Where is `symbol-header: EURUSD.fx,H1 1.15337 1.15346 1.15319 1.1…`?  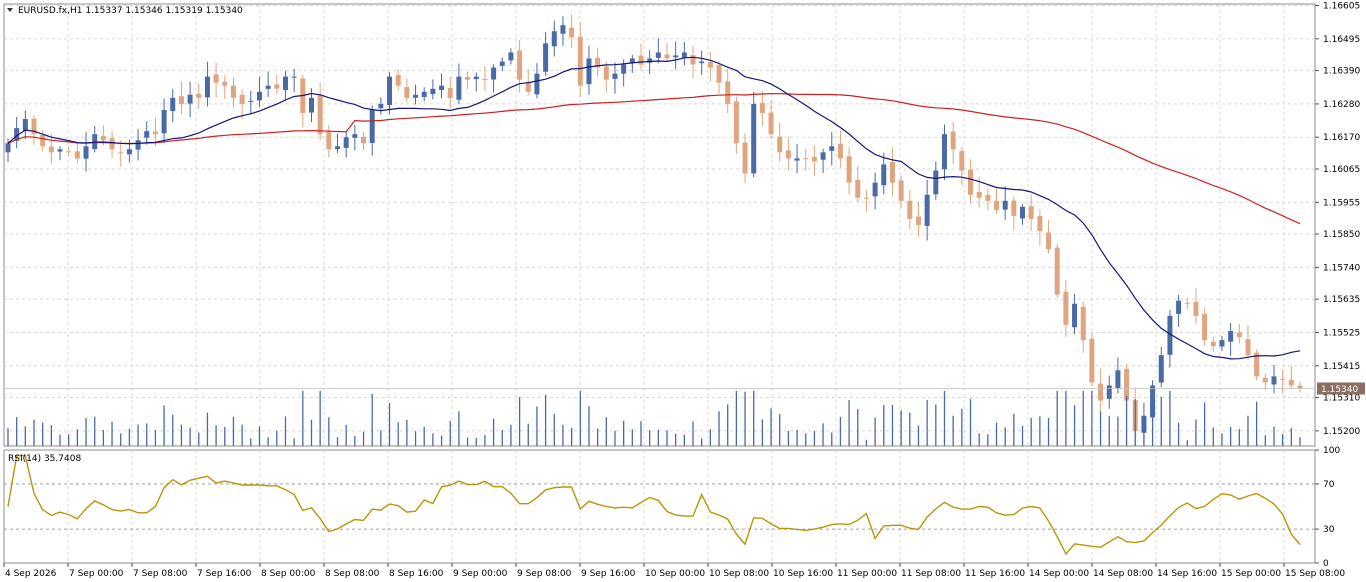 symbol-header: EURUSD.fx,H1 1.15337 1.15346 1.15319 1.1… is located at coordinates (130, 11).